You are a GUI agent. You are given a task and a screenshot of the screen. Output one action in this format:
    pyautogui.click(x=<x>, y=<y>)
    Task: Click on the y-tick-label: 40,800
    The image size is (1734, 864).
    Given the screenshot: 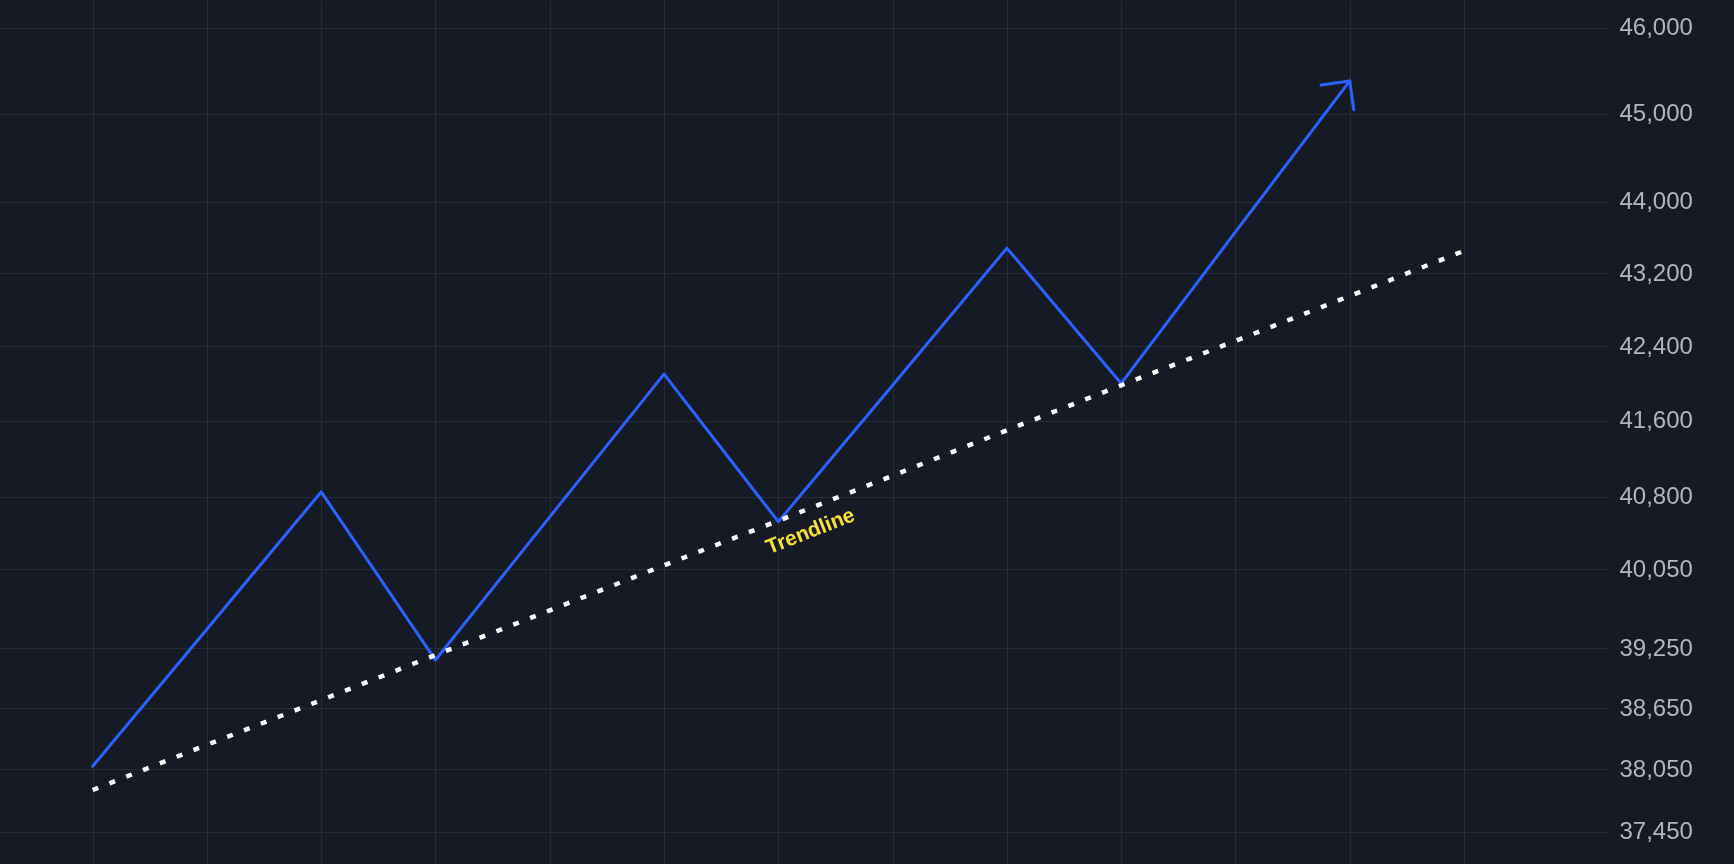 What is the action you would take?
    pyautogui.click(x=1656, y=496)
    